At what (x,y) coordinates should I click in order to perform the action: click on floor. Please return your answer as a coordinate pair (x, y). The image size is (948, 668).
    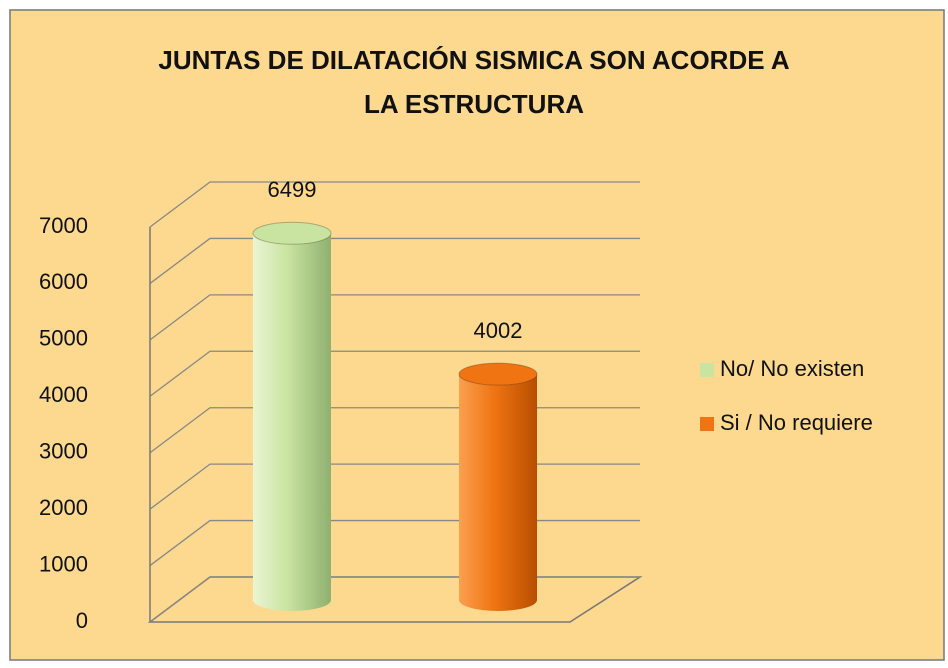
    Looking at the image, I should click on (395, 599).